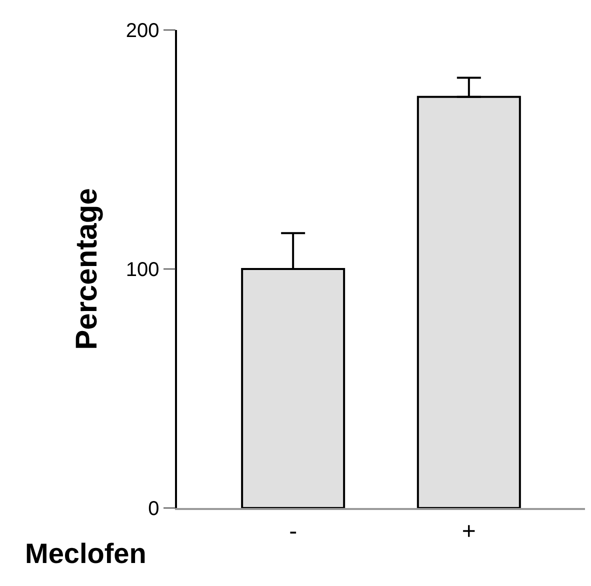 The width and height of the screenshot is (591, 586). What do you see at coordinates (143, 31) in the screenshot?
I see `y-tick-label: 200` at bounding box center [143, 31].